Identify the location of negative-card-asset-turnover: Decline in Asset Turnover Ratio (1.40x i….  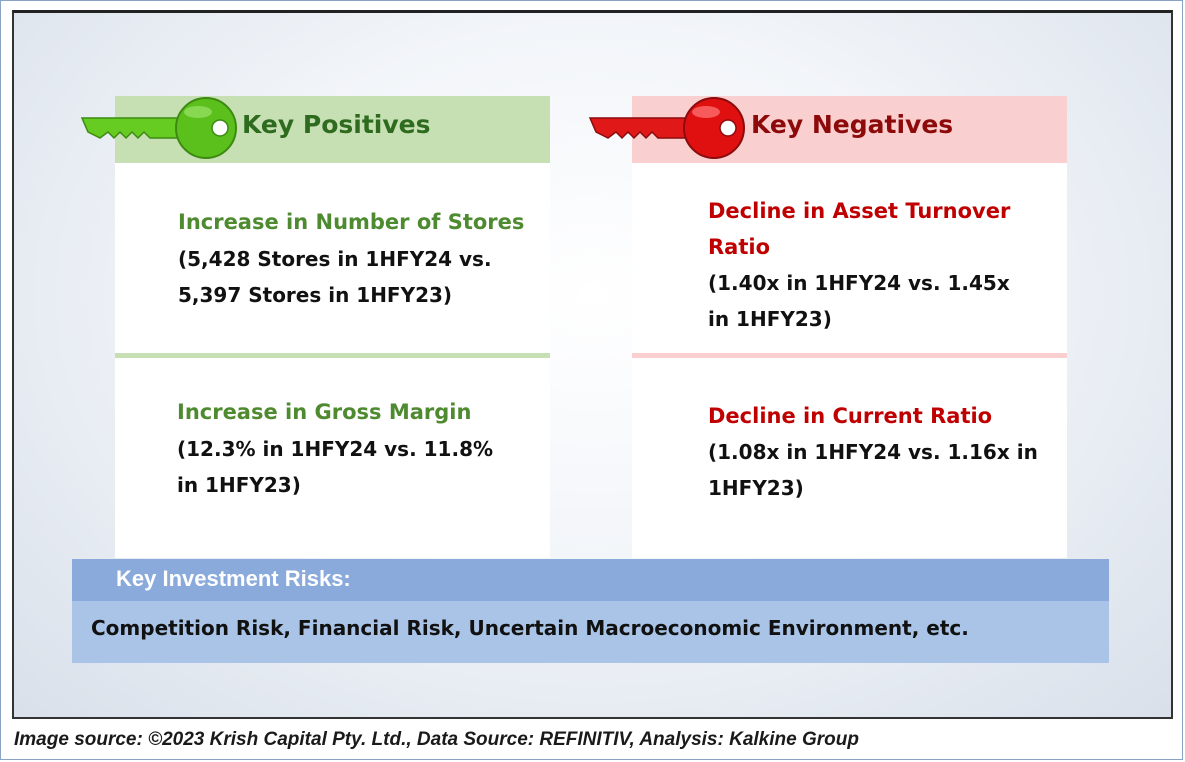
(849, 258).